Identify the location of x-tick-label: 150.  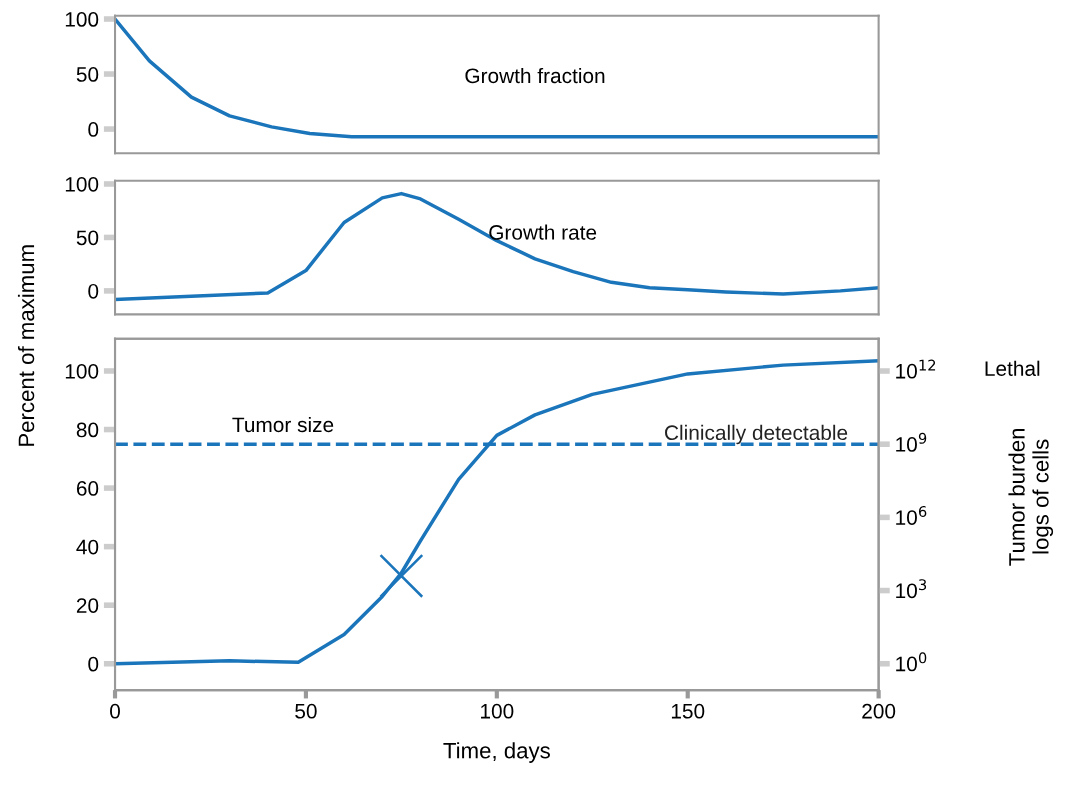
(688, 711).